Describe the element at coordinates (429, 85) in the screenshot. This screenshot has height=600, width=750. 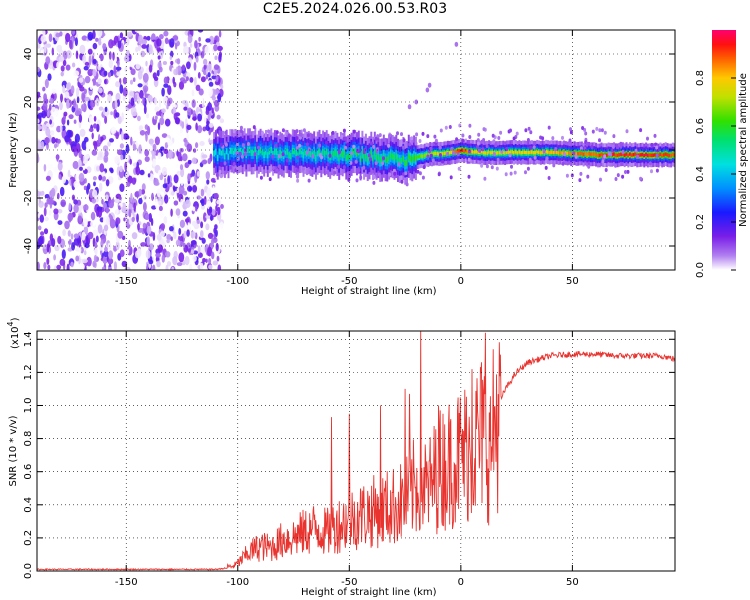
I see `stray-point` at that location.